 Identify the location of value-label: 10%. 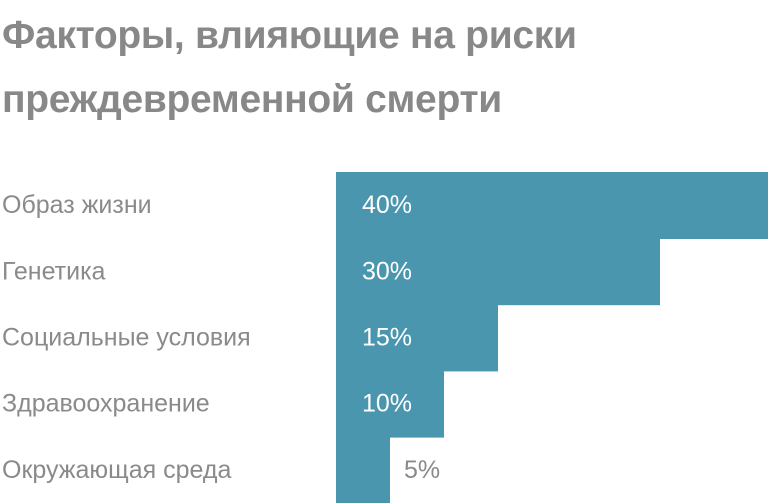
(387, 404).